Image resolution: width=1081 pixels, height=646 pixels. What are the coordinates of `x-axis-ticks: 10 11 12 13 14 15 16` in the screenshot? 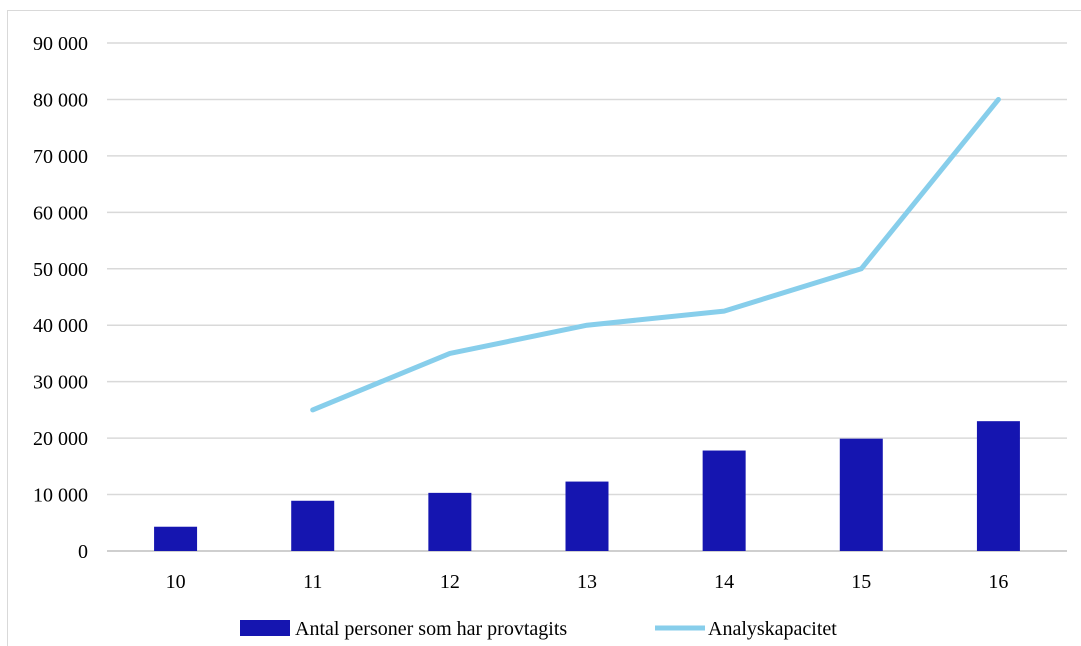 It's located at (587, 582).